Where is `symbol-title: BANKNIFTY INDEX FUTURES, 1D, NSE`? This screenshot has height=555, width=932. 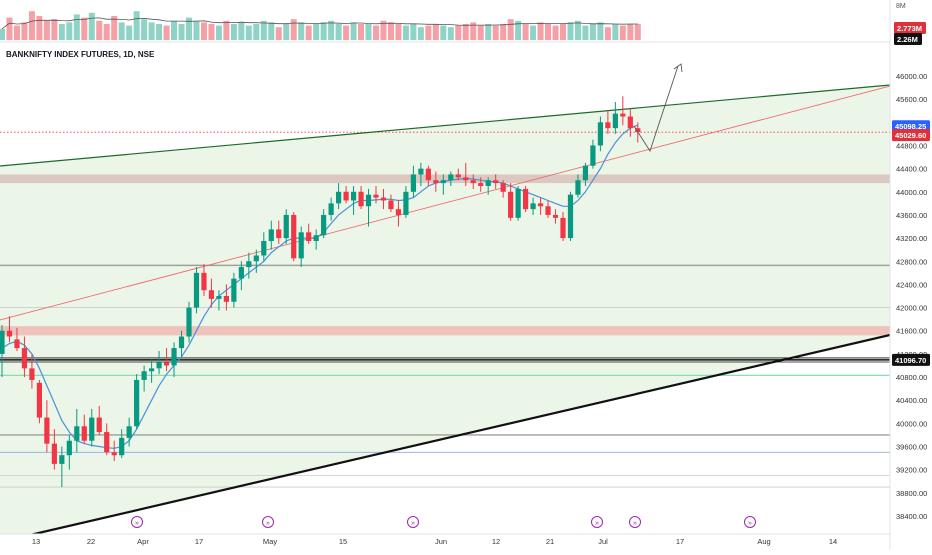 symbol-title: BANKNIFTY INDEX FUTURES, 1D, NSE is located at coordinates (80, 54).